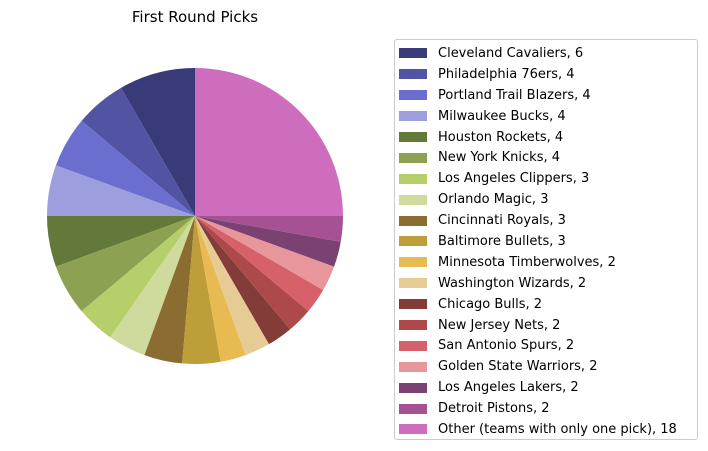 This screenshot has width=708, height=451. I want to click on legend-item: Baltimore Bullets, 3, so click(548, 241).